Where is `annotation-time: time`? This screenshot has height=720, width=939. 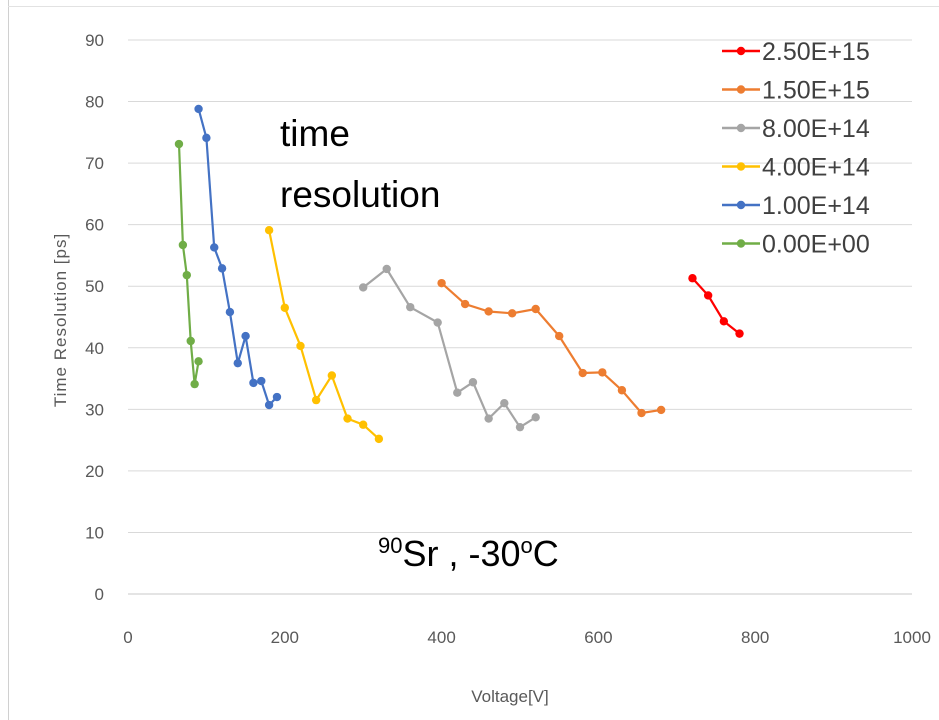 annotation-time: time is located at coordinates (315, 133).